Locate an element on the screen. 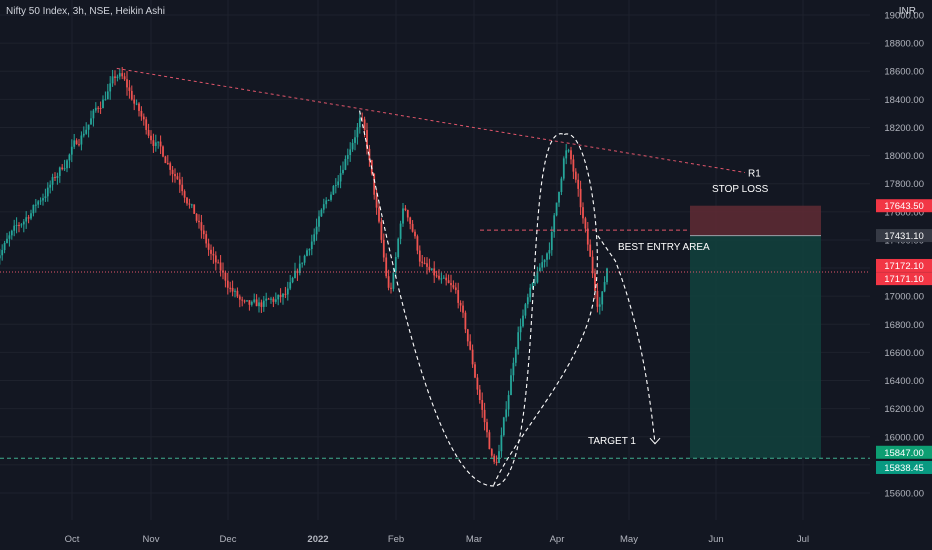 The image size is (932, 550). target-zone is located at coordinates (755, 347).